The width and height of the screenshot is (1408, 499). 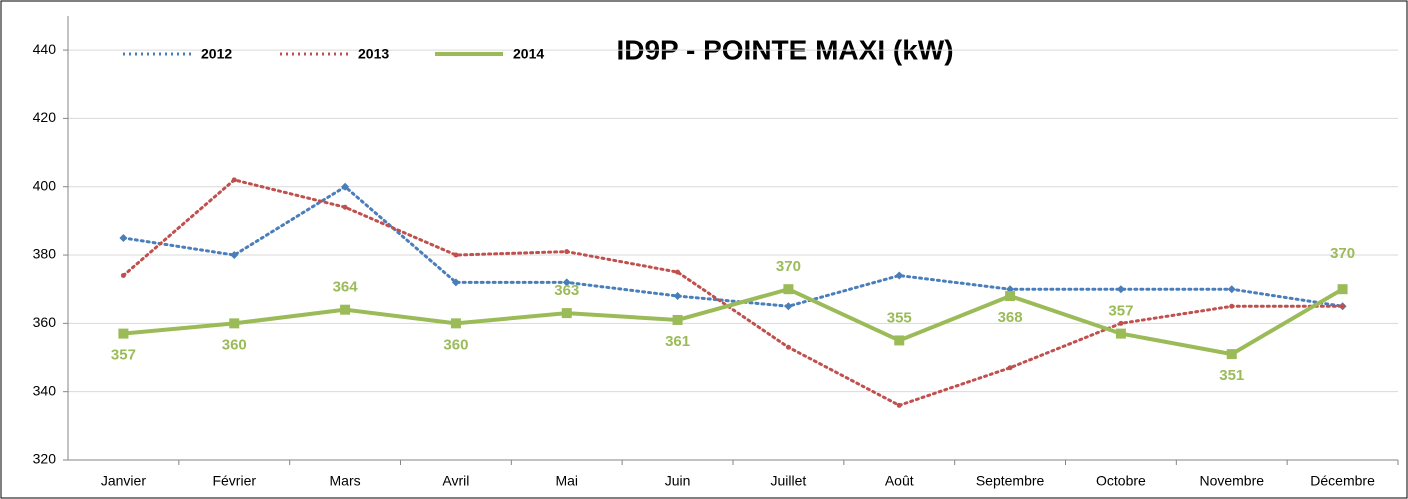 What do you see at coordinates (45, 185) in the screenshot?
I see `y-tick-label: 400` at bounding box center [45, 185].